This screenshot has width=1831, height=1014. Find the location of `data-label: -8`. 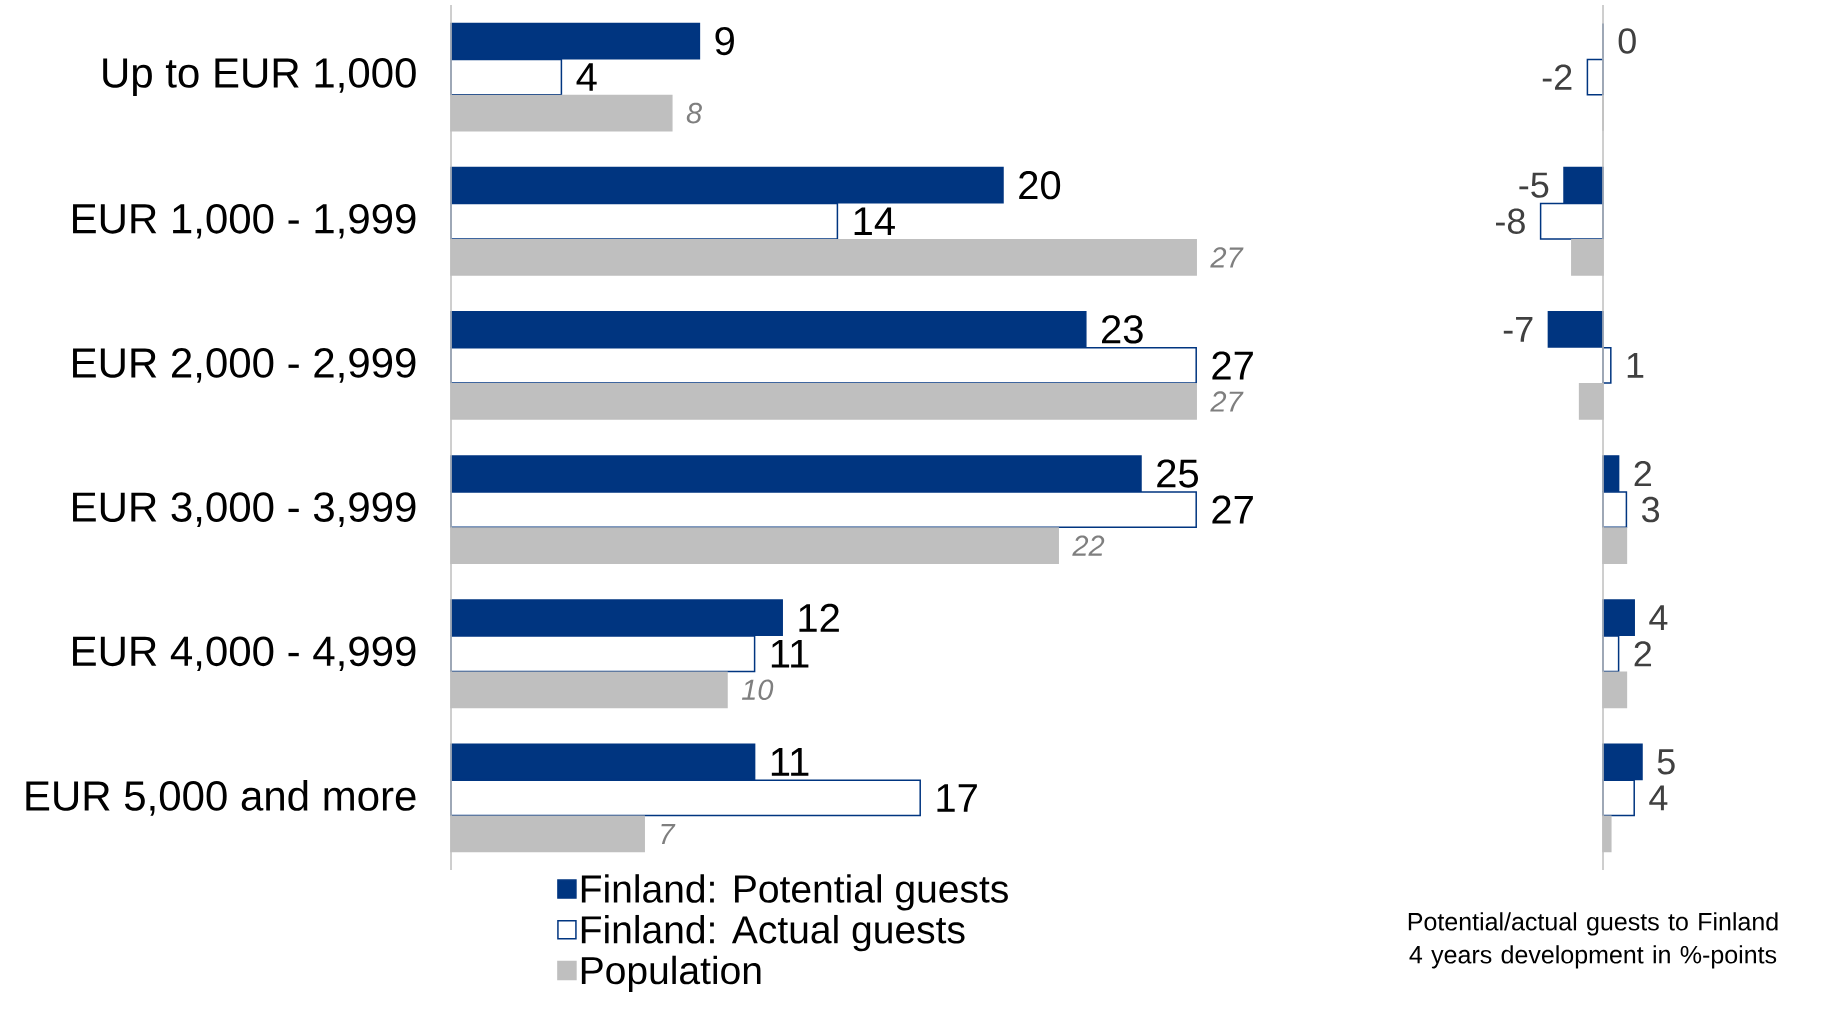

data-label: -8 is located at coordinates (1510, 221).